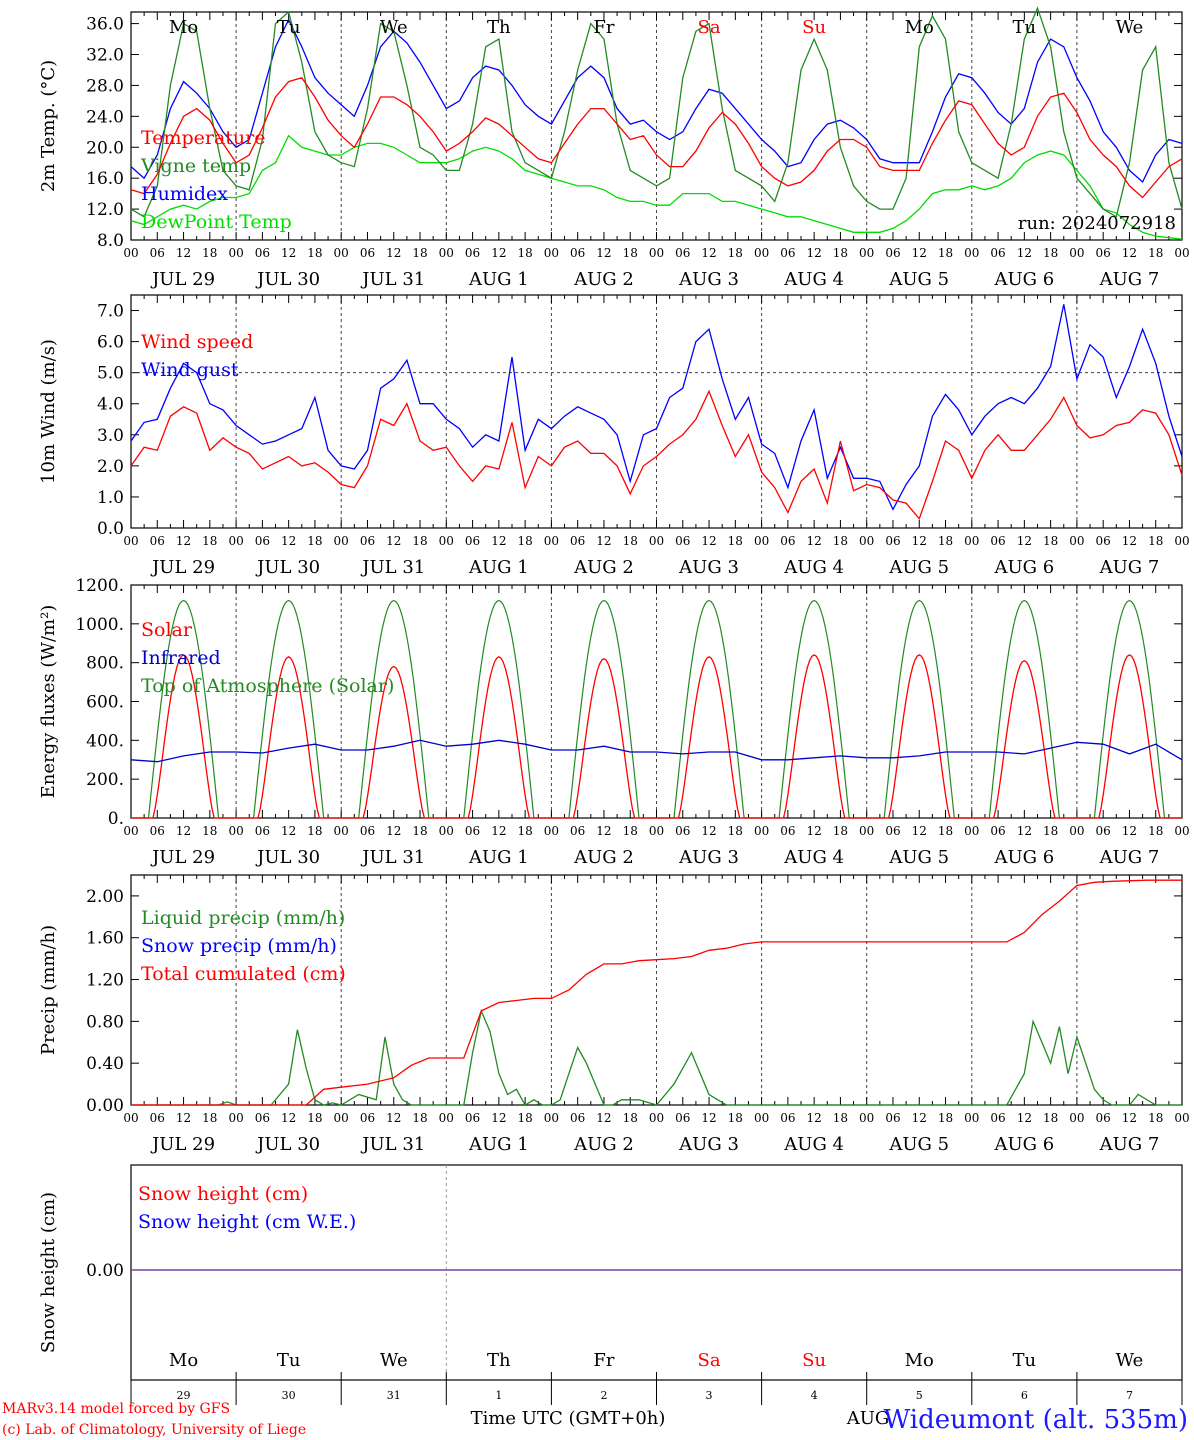  Describe the element at coordinates (105, 210) in the screenshot. I see `y-tick-label: 12.0` at that location.